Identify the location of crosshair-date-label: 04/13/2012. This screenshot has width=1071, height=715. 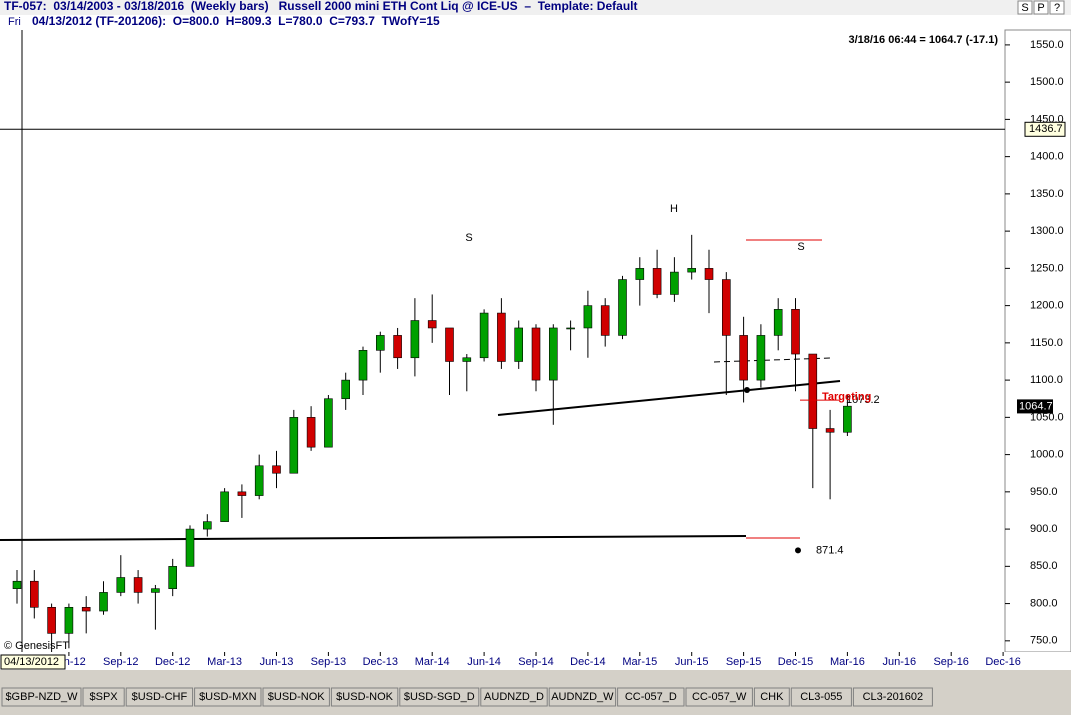
(31, 662).